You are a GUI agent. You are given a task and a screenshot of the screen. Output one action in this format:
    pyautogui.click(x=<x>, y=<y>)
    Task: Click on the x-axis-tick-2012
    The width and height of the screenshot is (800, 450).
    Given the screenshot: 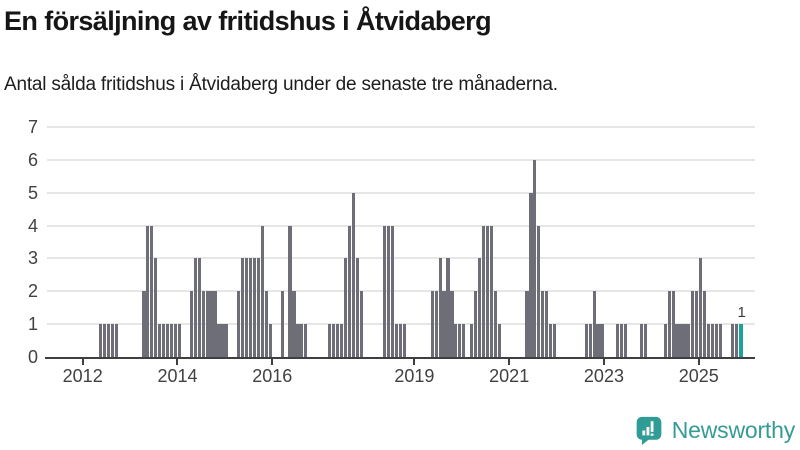 What is the action you would take?
    pyautogui.click(x=82, y=362)
    